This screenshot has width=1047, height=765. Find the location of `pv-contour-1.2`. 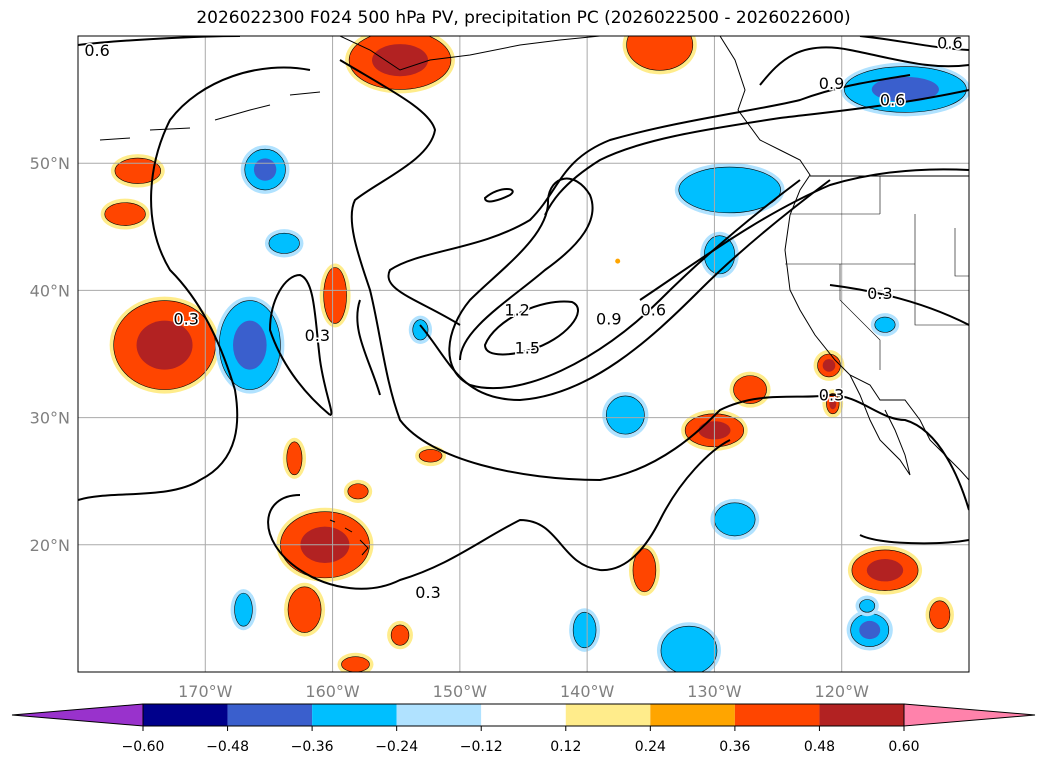

pv-contour-1.2 is located at coordinates (624, 283).